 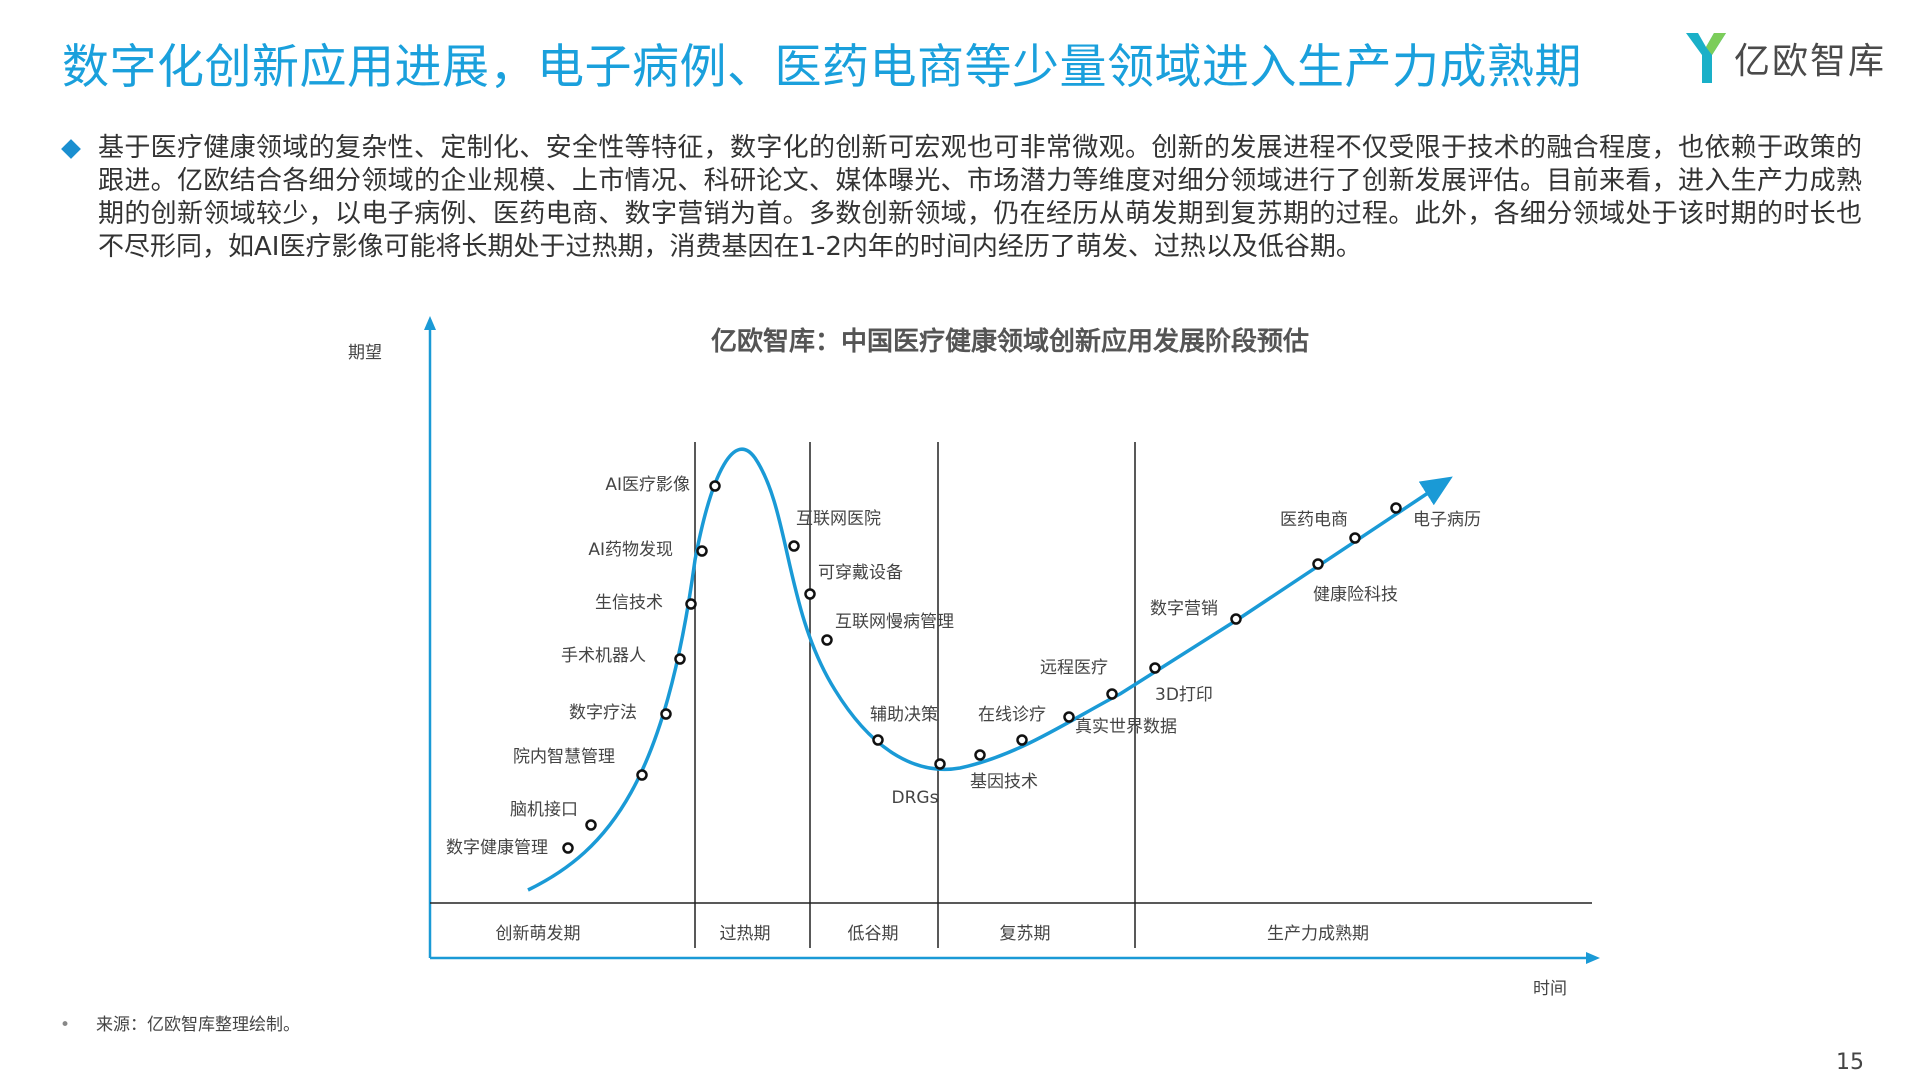 What do you see at coordinates (1184, 609) in the screenshot?
I see `point-label: 数字营销` at bounding box center [1184, 609].